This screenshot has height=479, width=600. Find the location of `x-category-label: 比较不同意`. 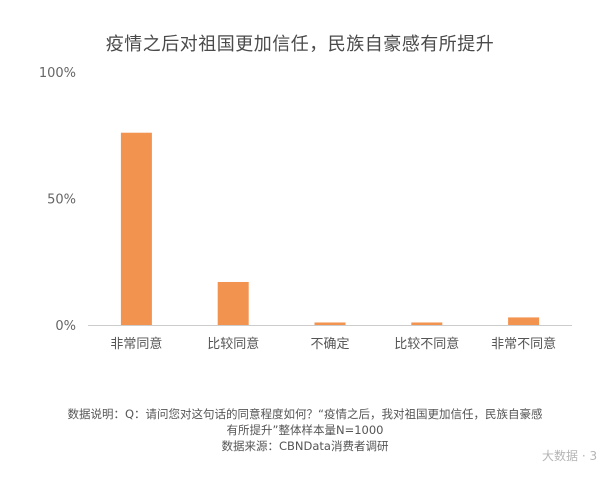

x-category-label: 比较不同意 is located at coordinates (426, 344).